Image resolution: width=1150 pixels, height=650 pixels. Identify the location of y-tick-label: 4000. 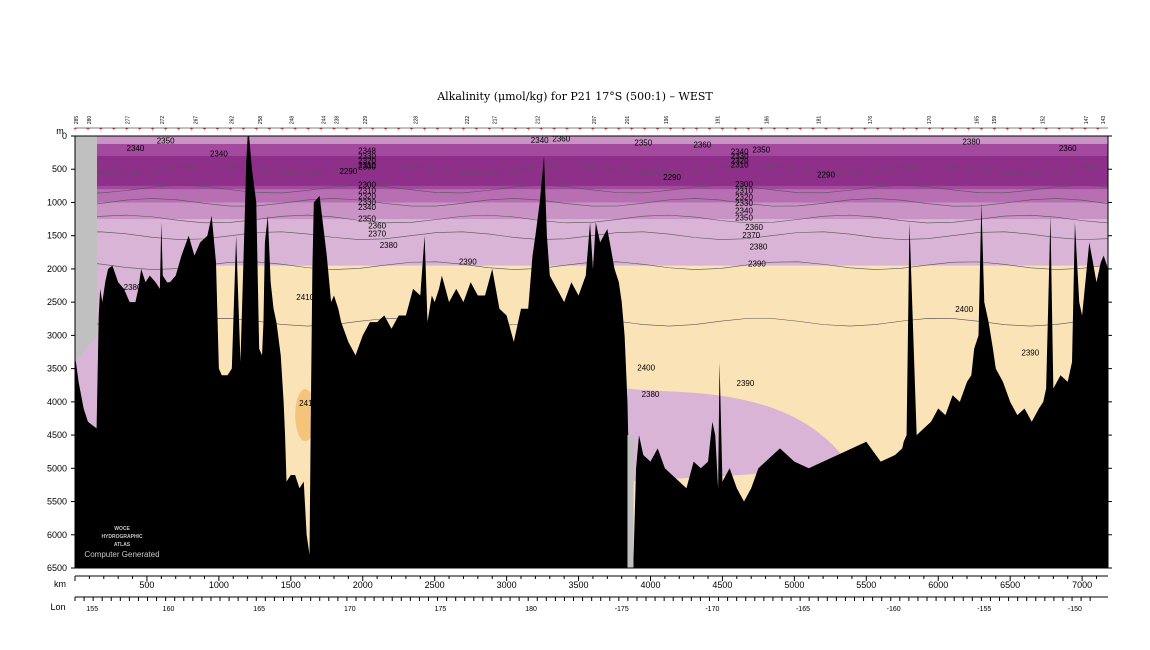
(57, 402).